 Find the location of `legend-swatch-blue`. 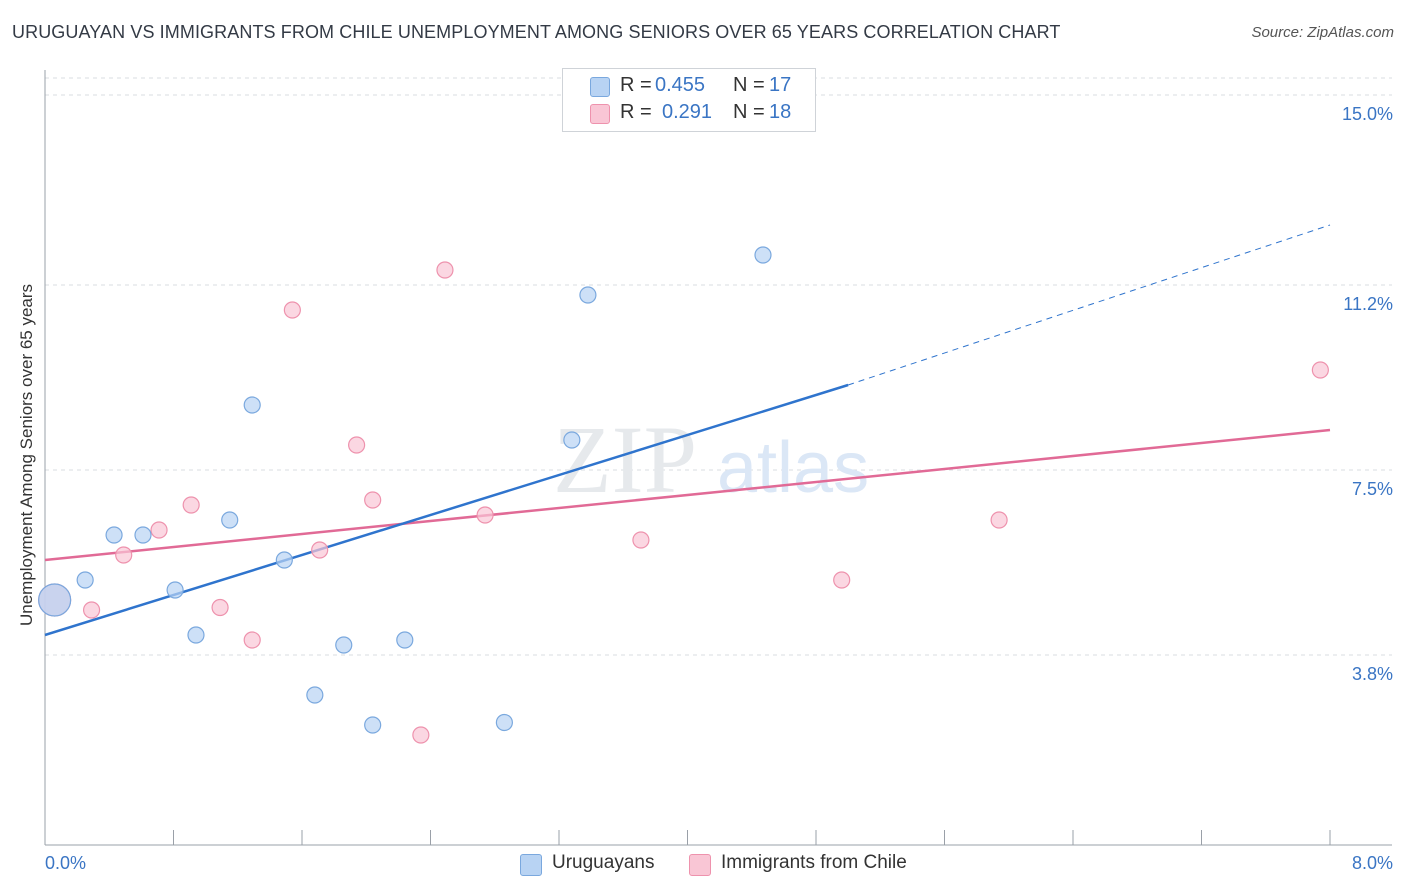

legend-swatch-blue is located at coordinates (600, 87).